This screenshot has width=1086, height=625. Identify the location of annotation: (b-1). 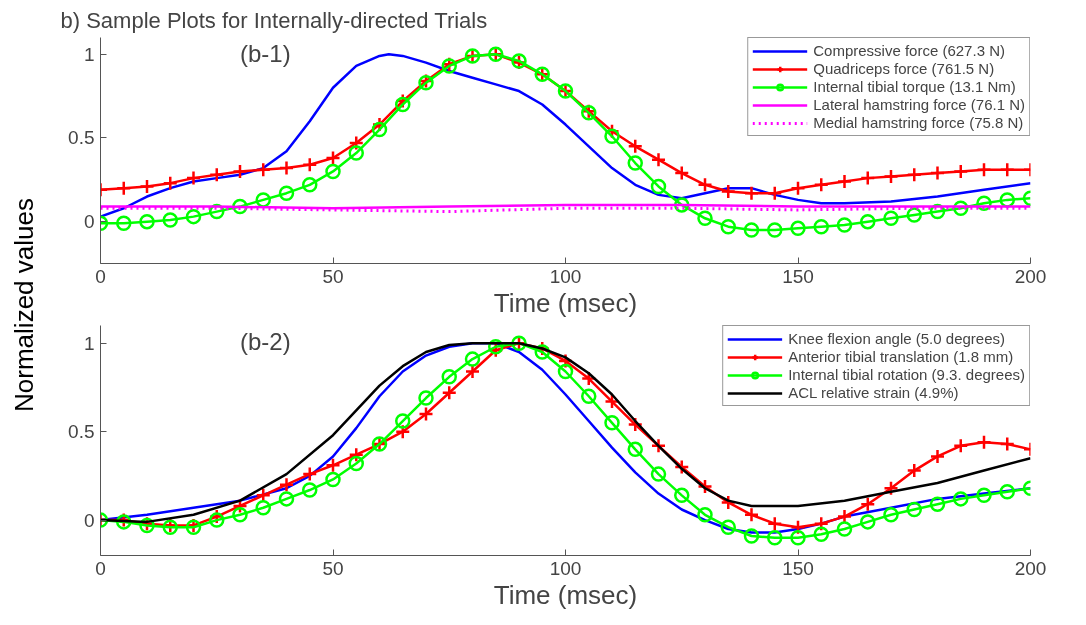
(265, 53).